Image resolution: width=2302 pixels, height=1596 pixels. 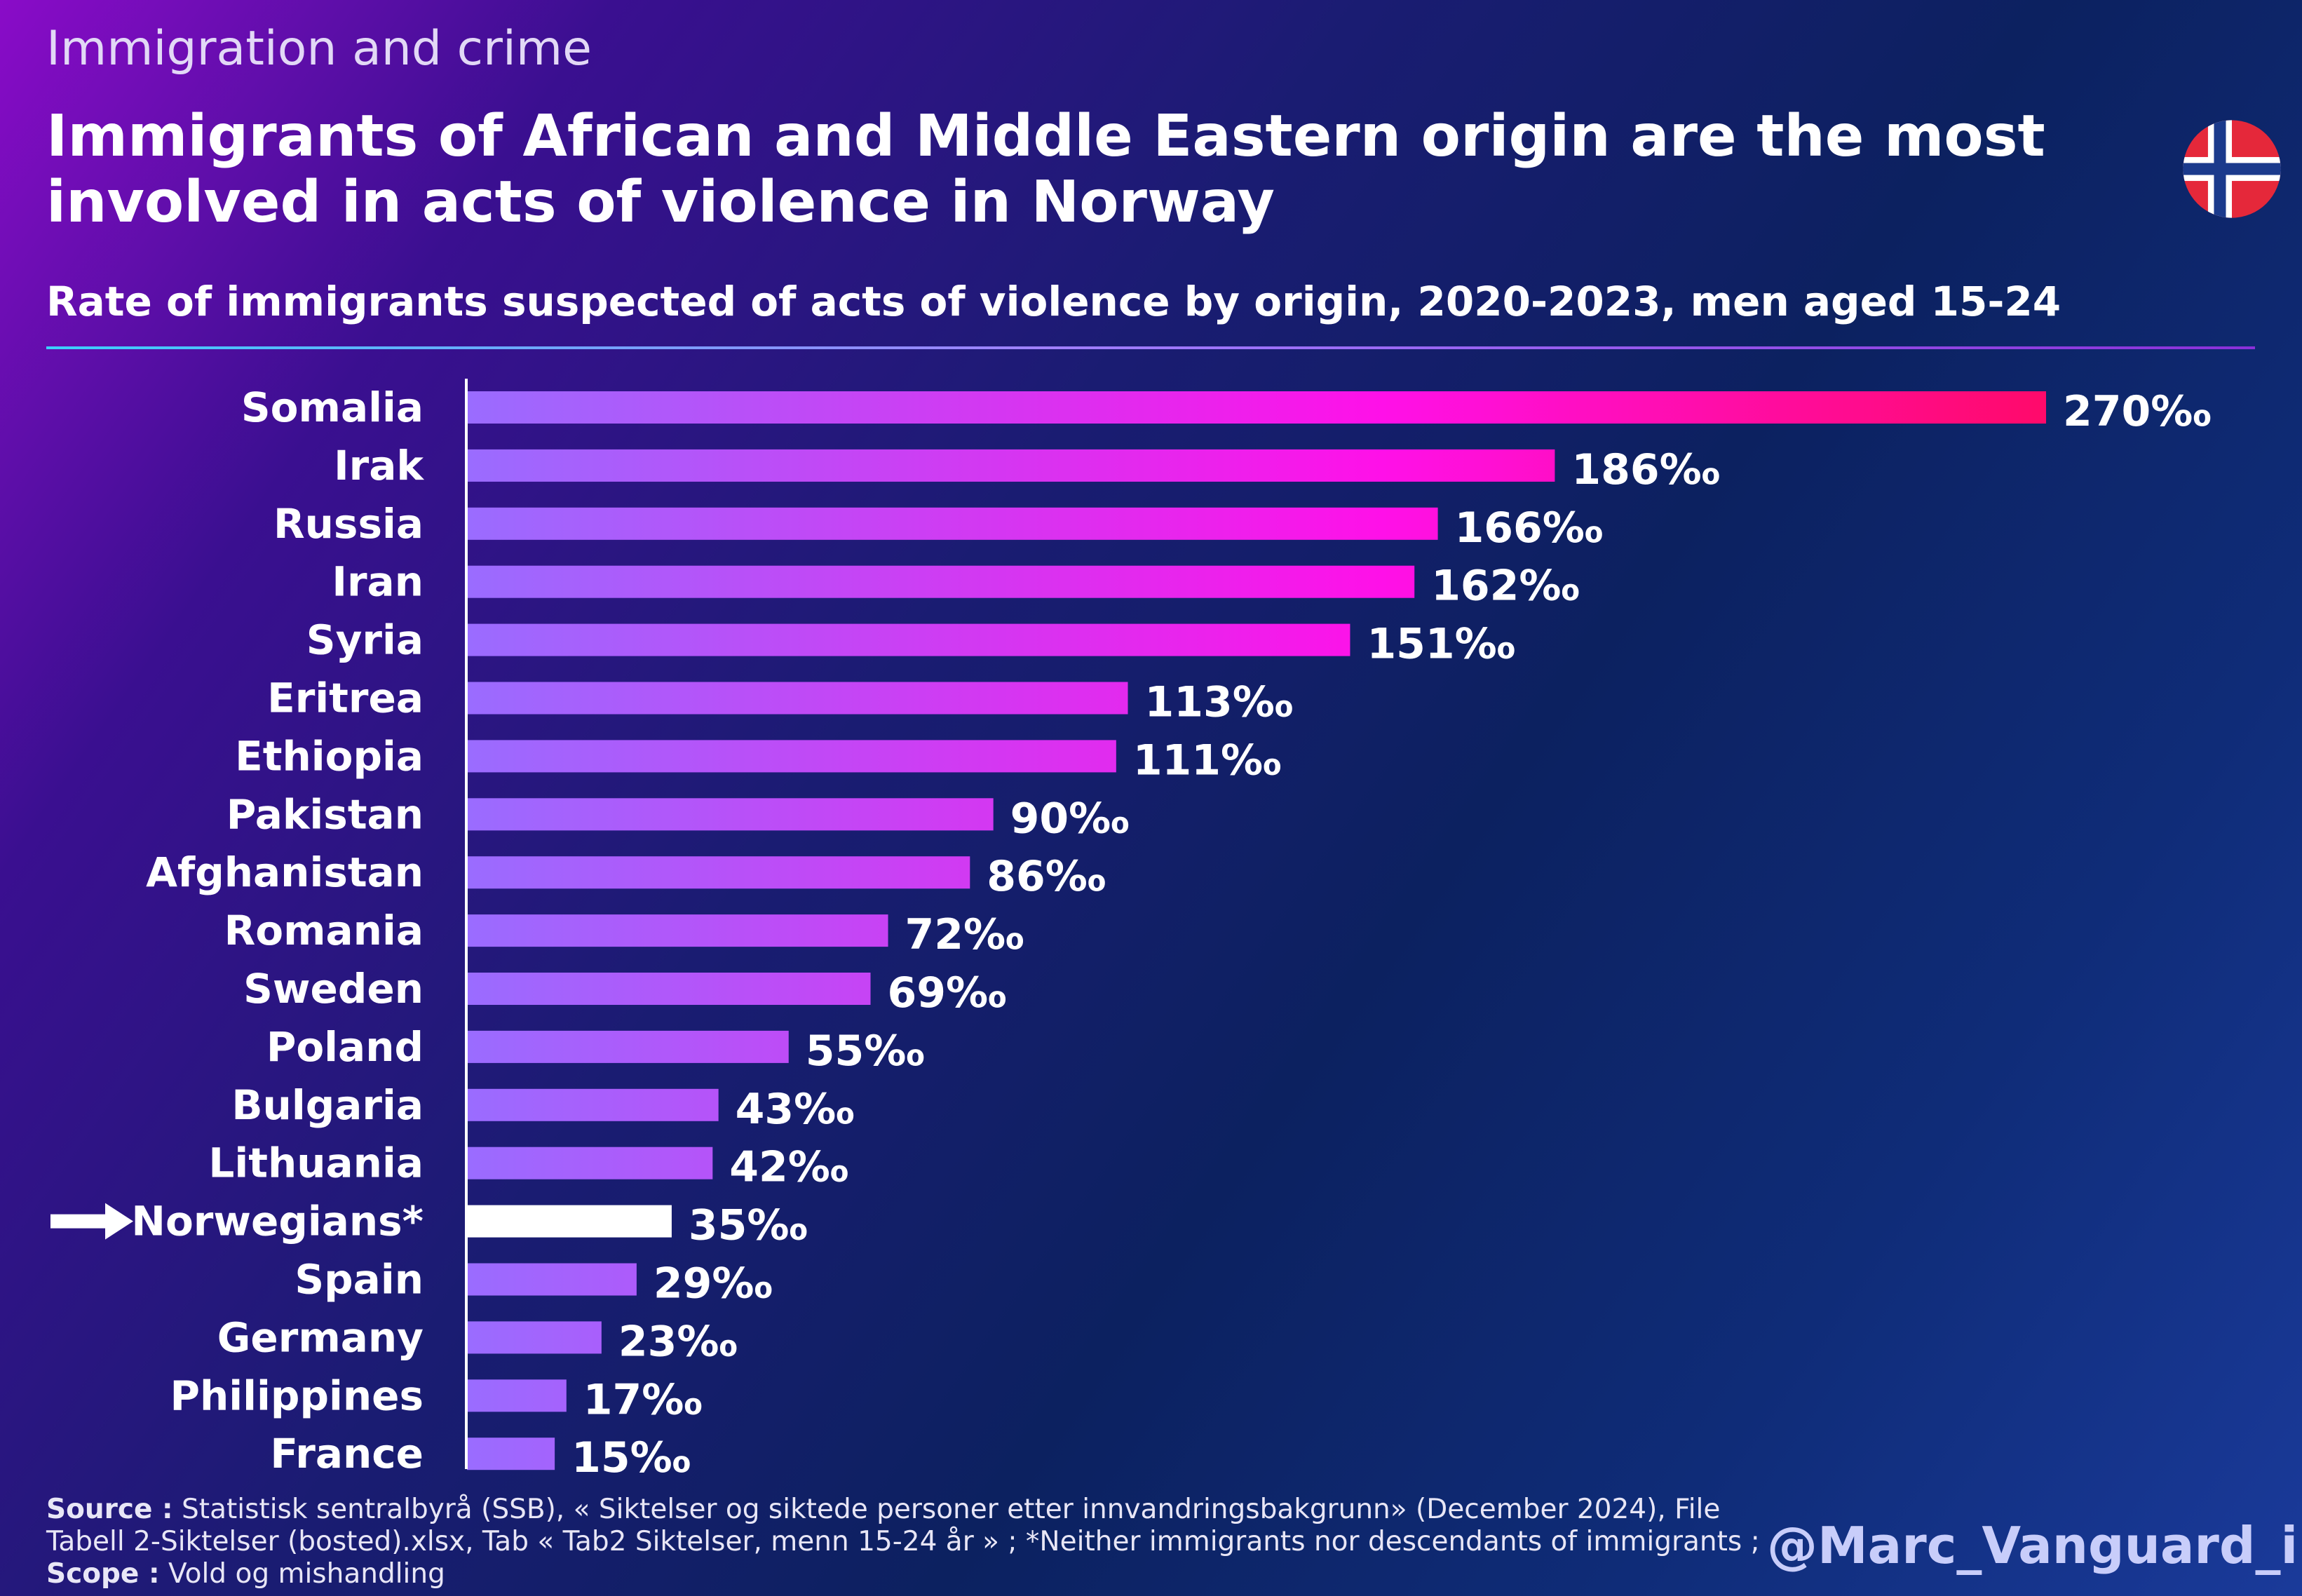 I want to click on category-label: Bulgaria, so click(x=327, y=1105).